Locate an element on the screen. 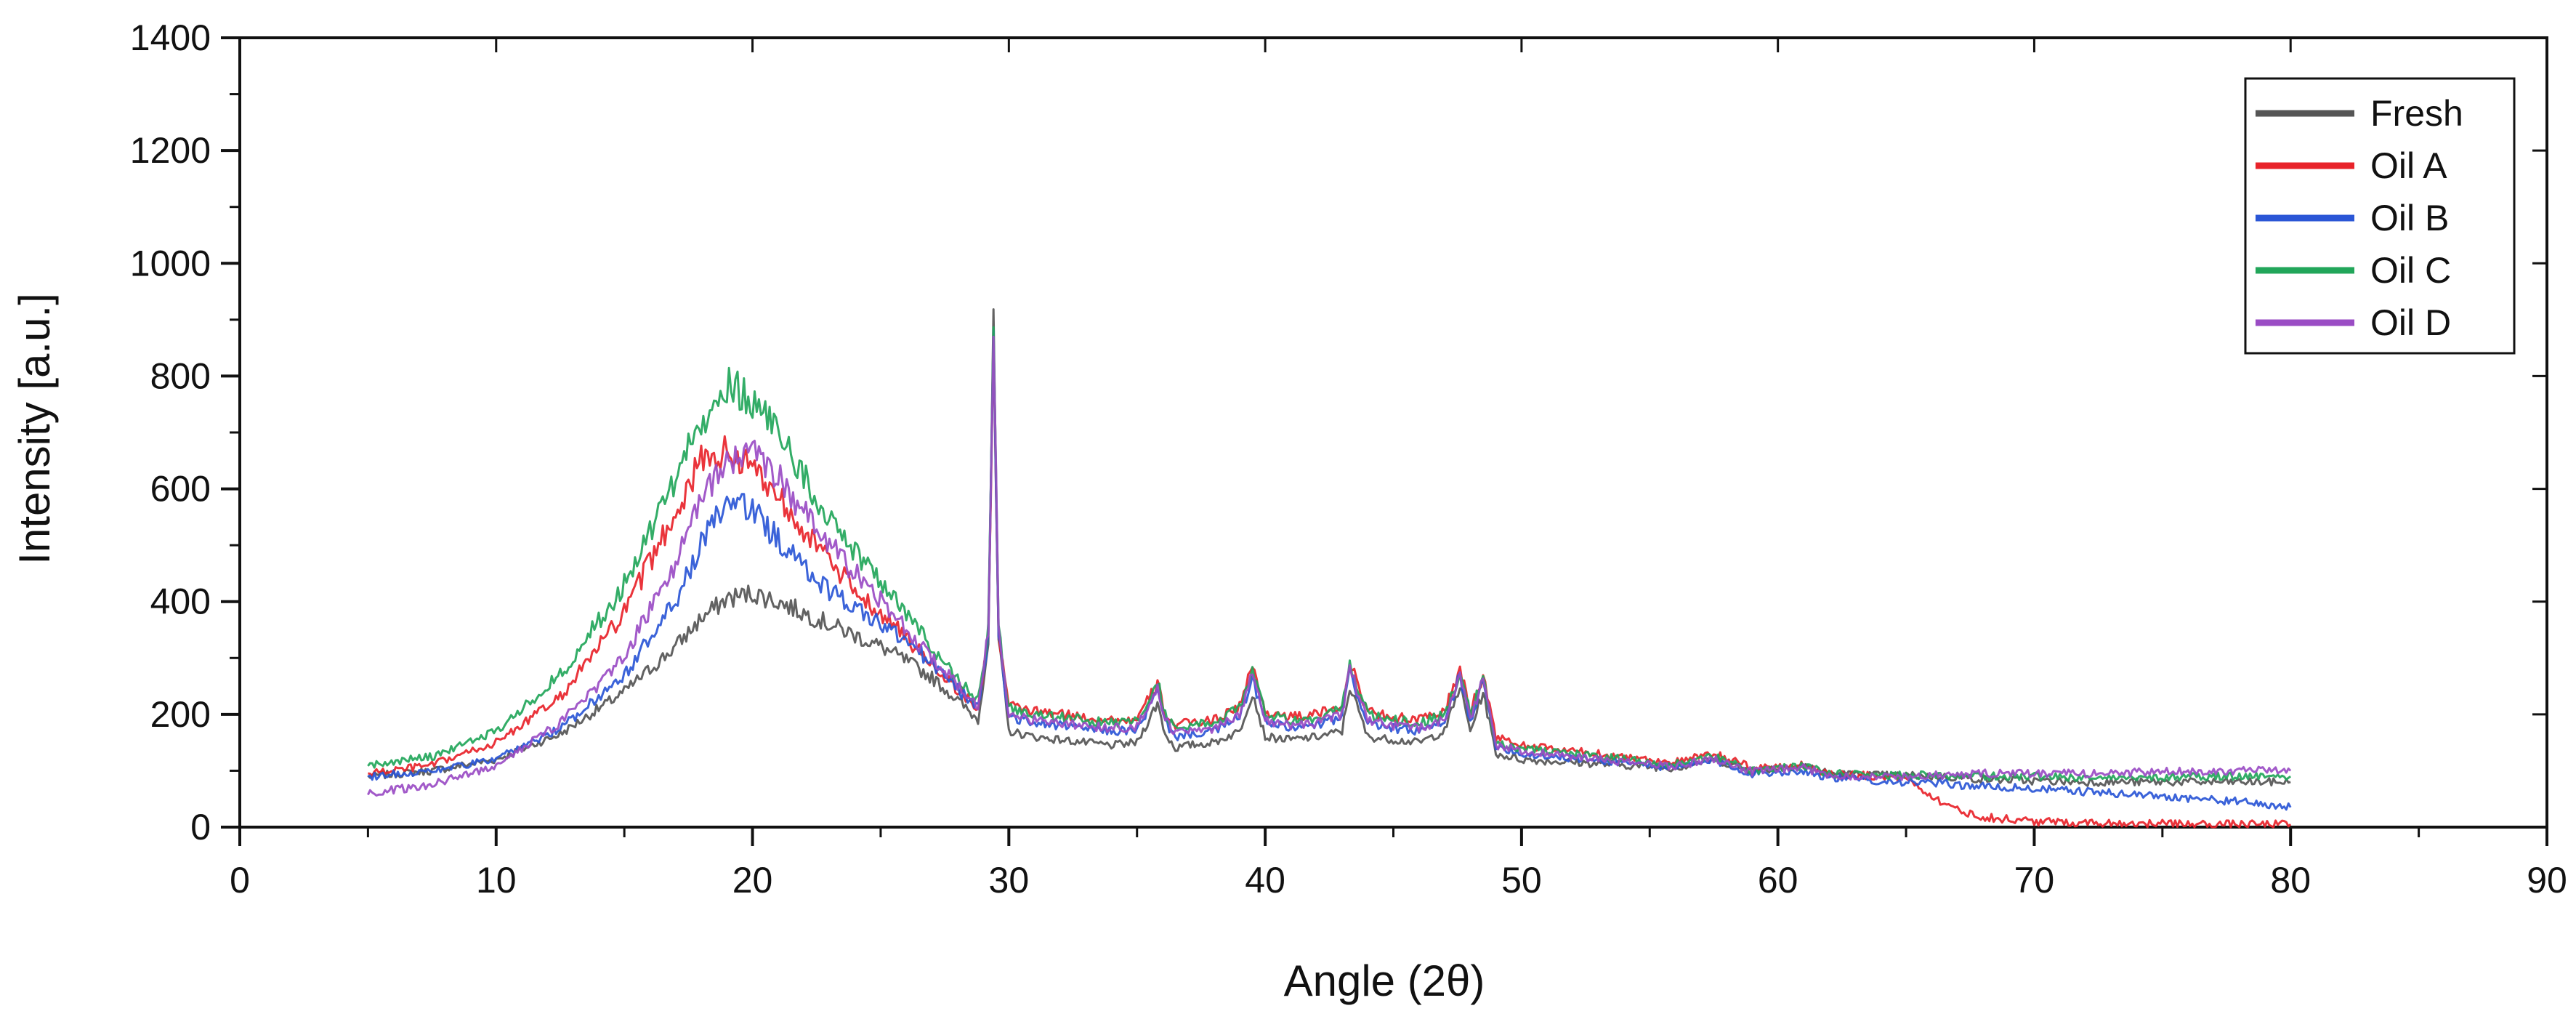 This screenshot has height=1019, width=2576. x-tick-label: 0 is located at coordinates (240, 880).